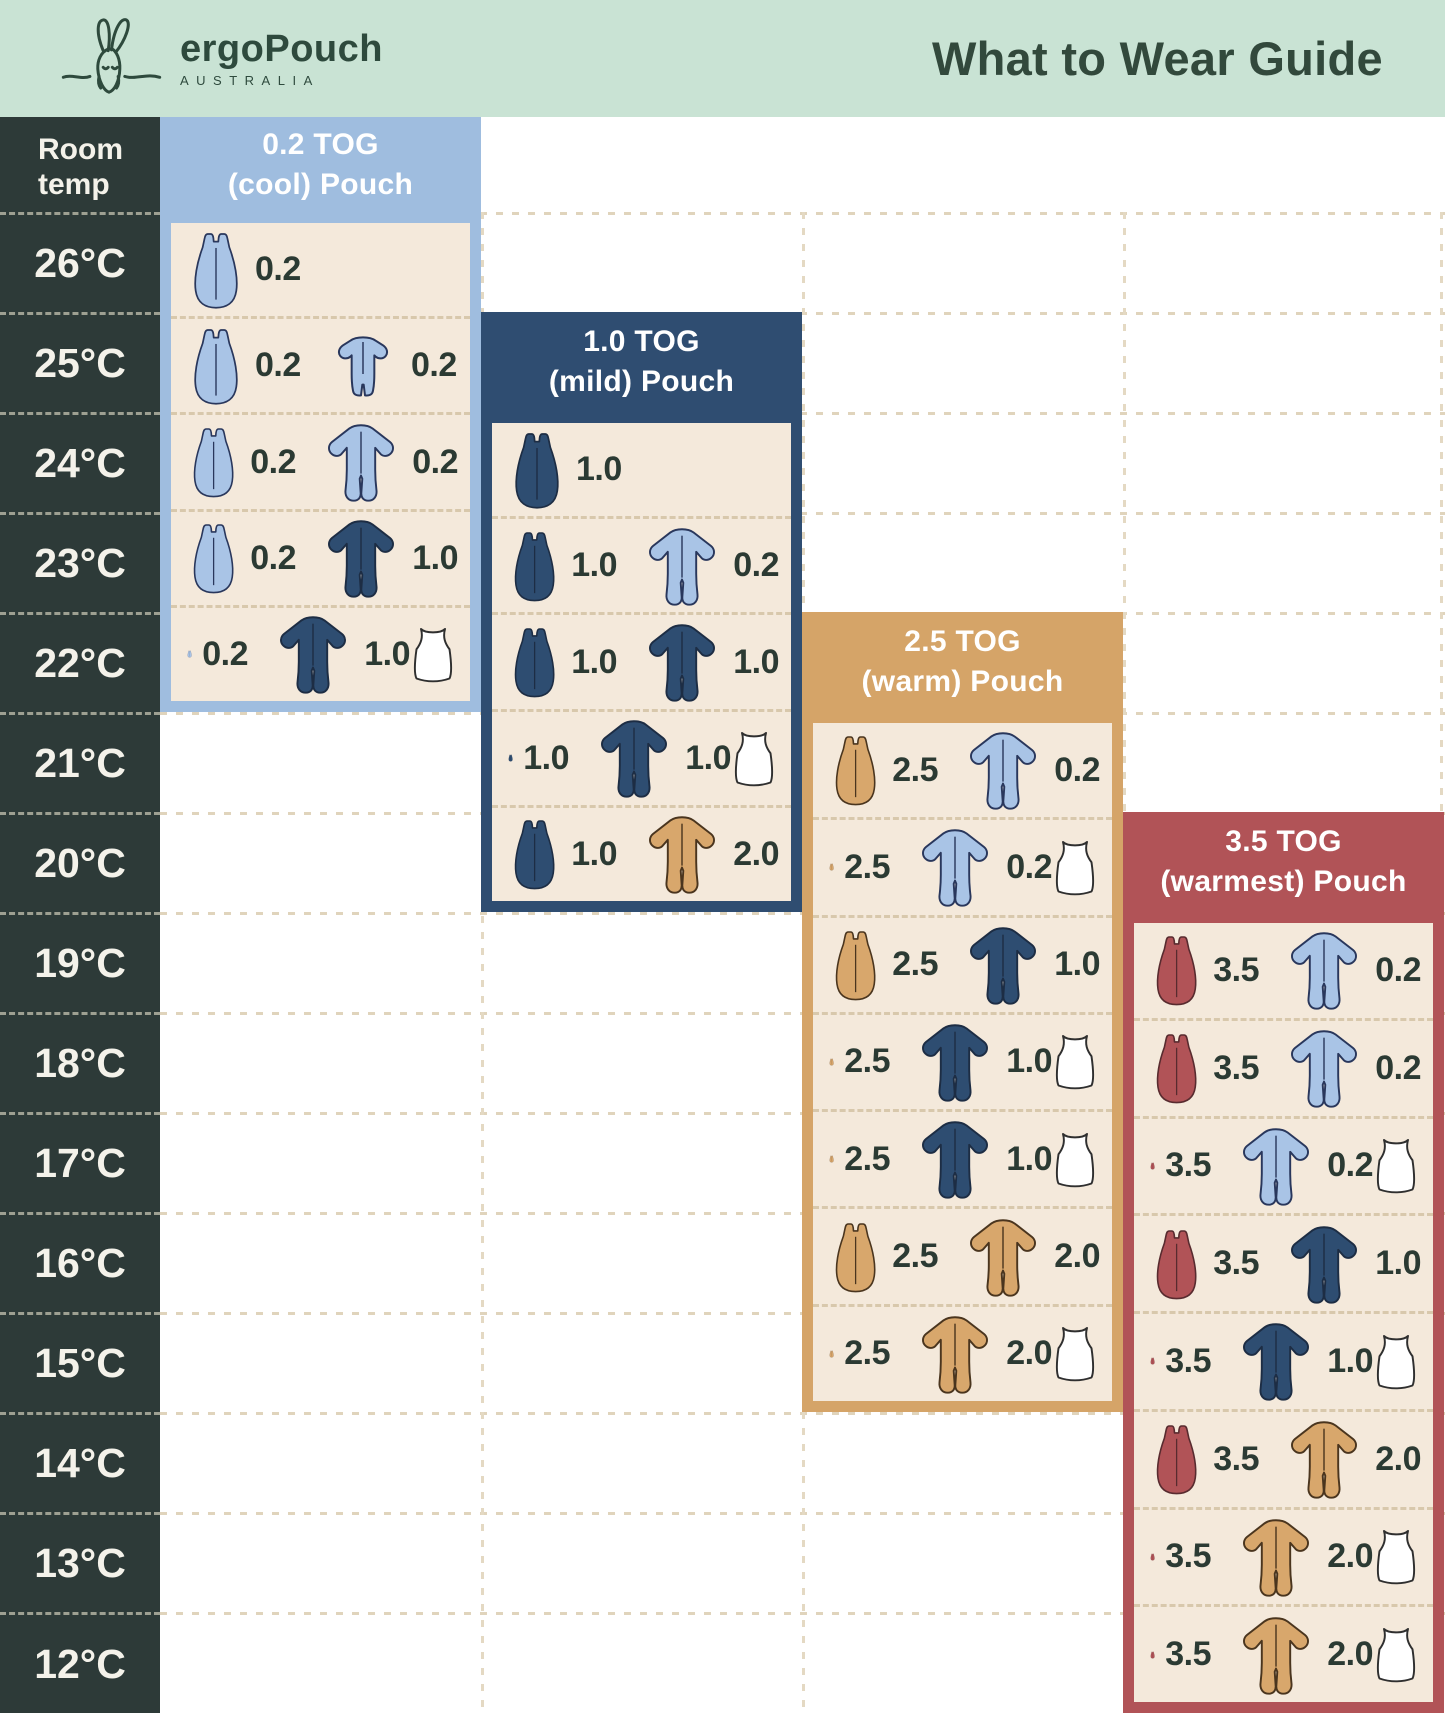  I want to click on app-header: ergoPouch AUSTRALIA What to Wear Guide, so click(722, 58).